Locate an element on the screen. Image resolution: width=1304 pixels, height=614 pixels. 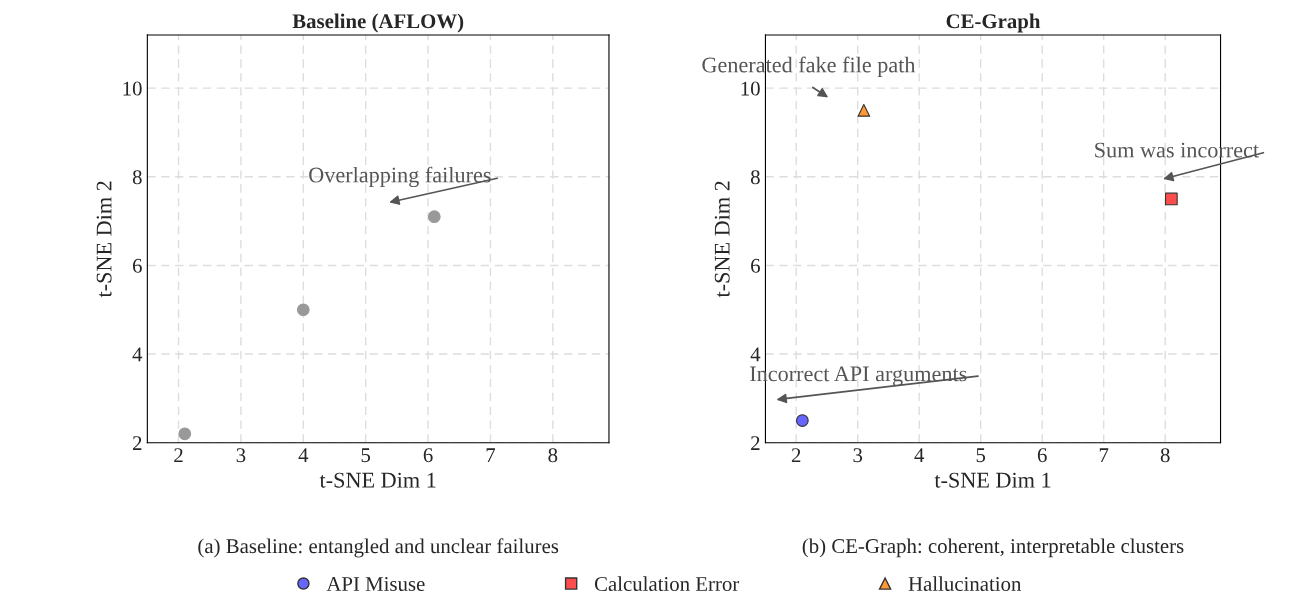
legend-label: Calculation Error is located at coordinates (667, 584).